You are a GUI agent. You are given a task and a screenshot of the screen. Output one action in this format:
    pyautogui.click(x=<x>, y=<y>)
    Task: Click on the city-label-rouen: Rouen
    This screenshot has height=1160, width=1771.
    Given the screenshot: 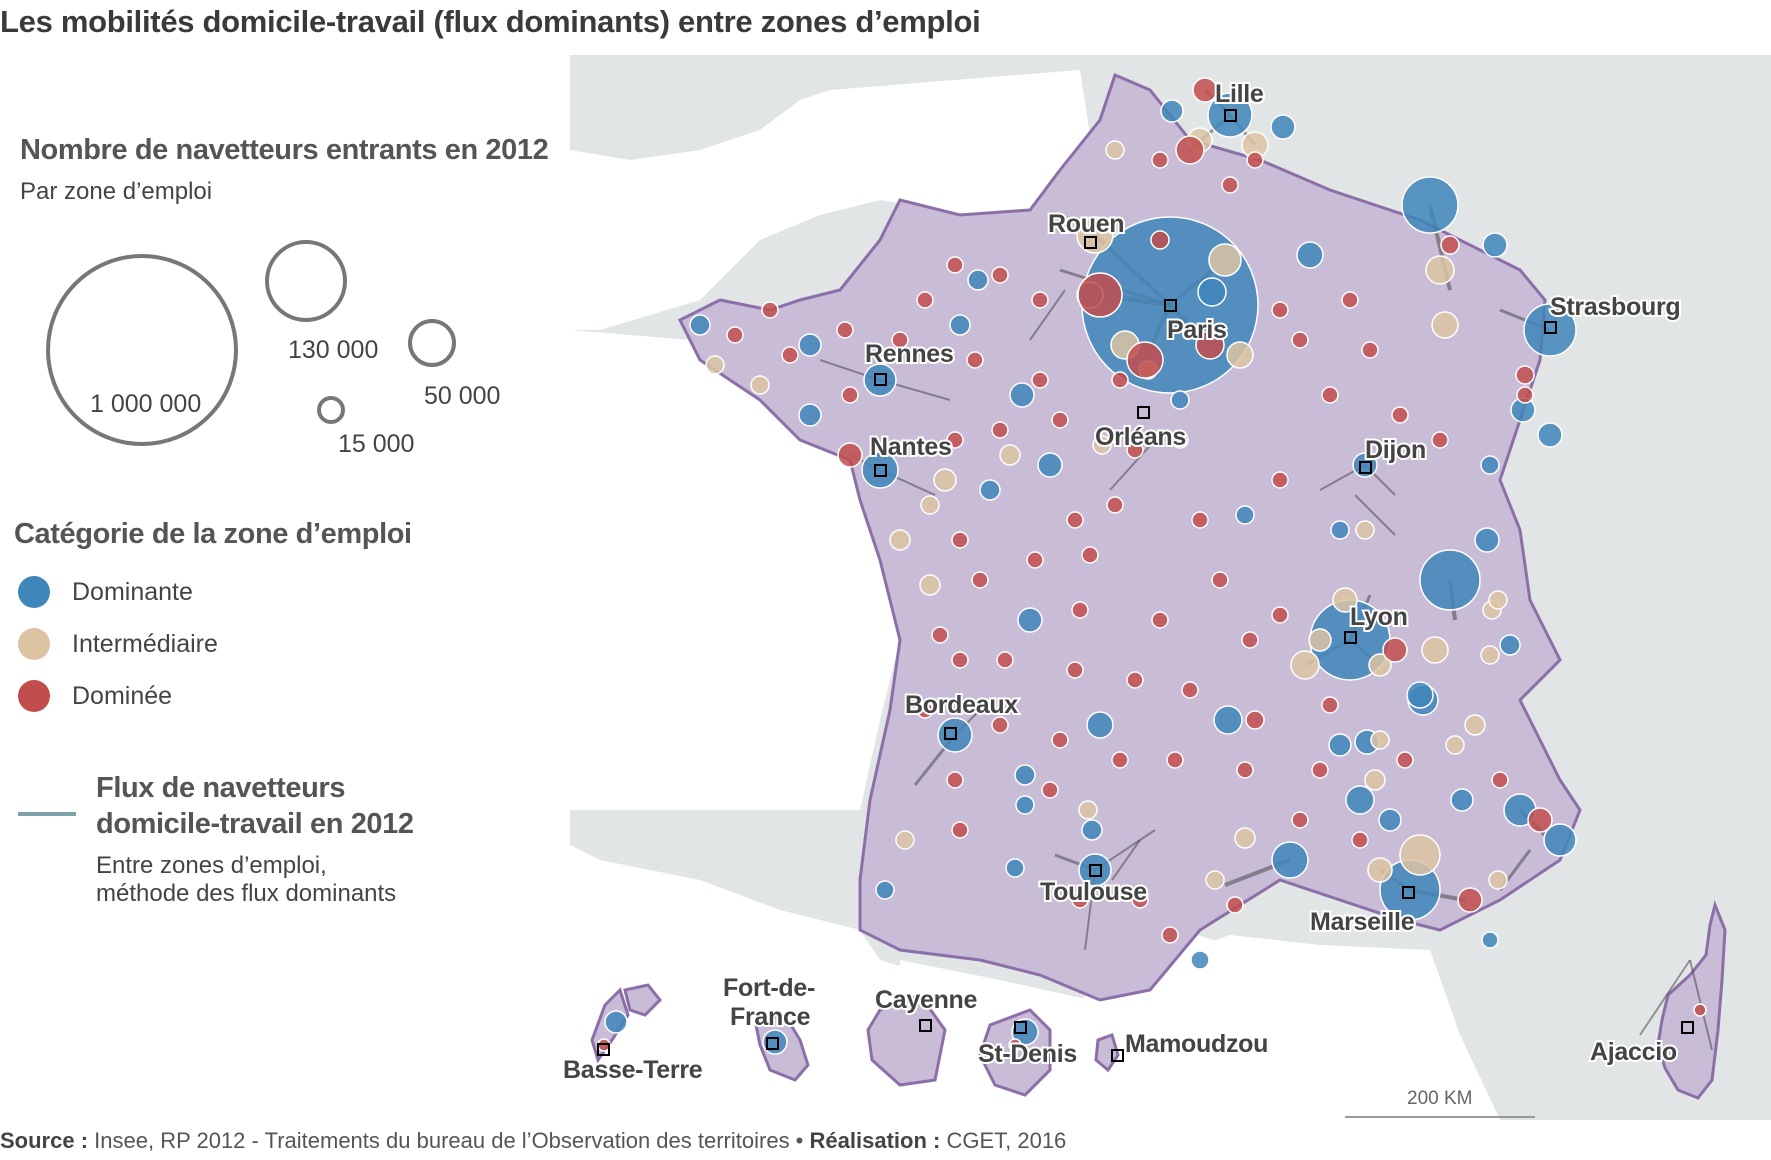 What is the action you would take?
    pyautogui.click(x=1086, y=224)
    